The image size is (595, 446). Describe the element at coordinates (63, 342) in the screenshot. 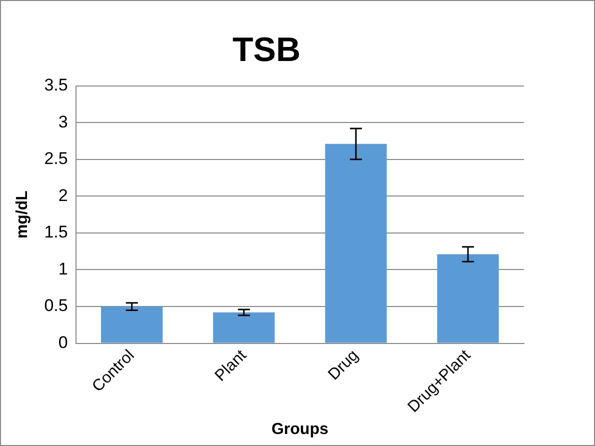

I see `y-tick-label: 0` at that location.